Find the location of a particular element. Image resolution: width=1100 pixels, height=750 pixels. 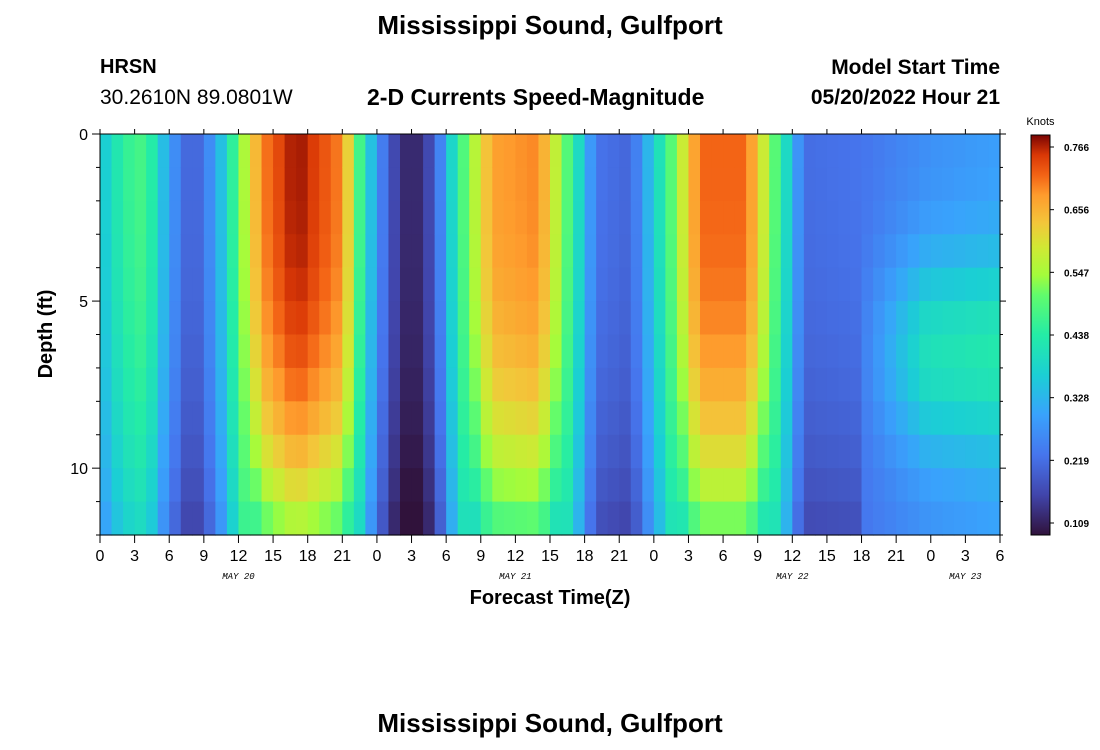

y-tick-label: 10 is located at coordinates (79, 469).